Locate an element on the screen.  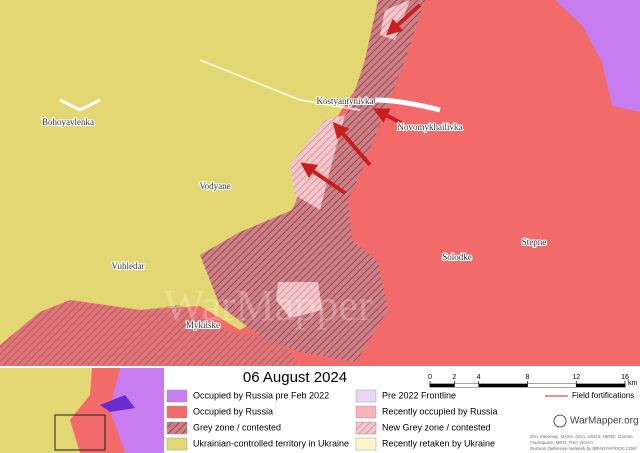
place-label: Stepne is located at coordinates (534, 242).